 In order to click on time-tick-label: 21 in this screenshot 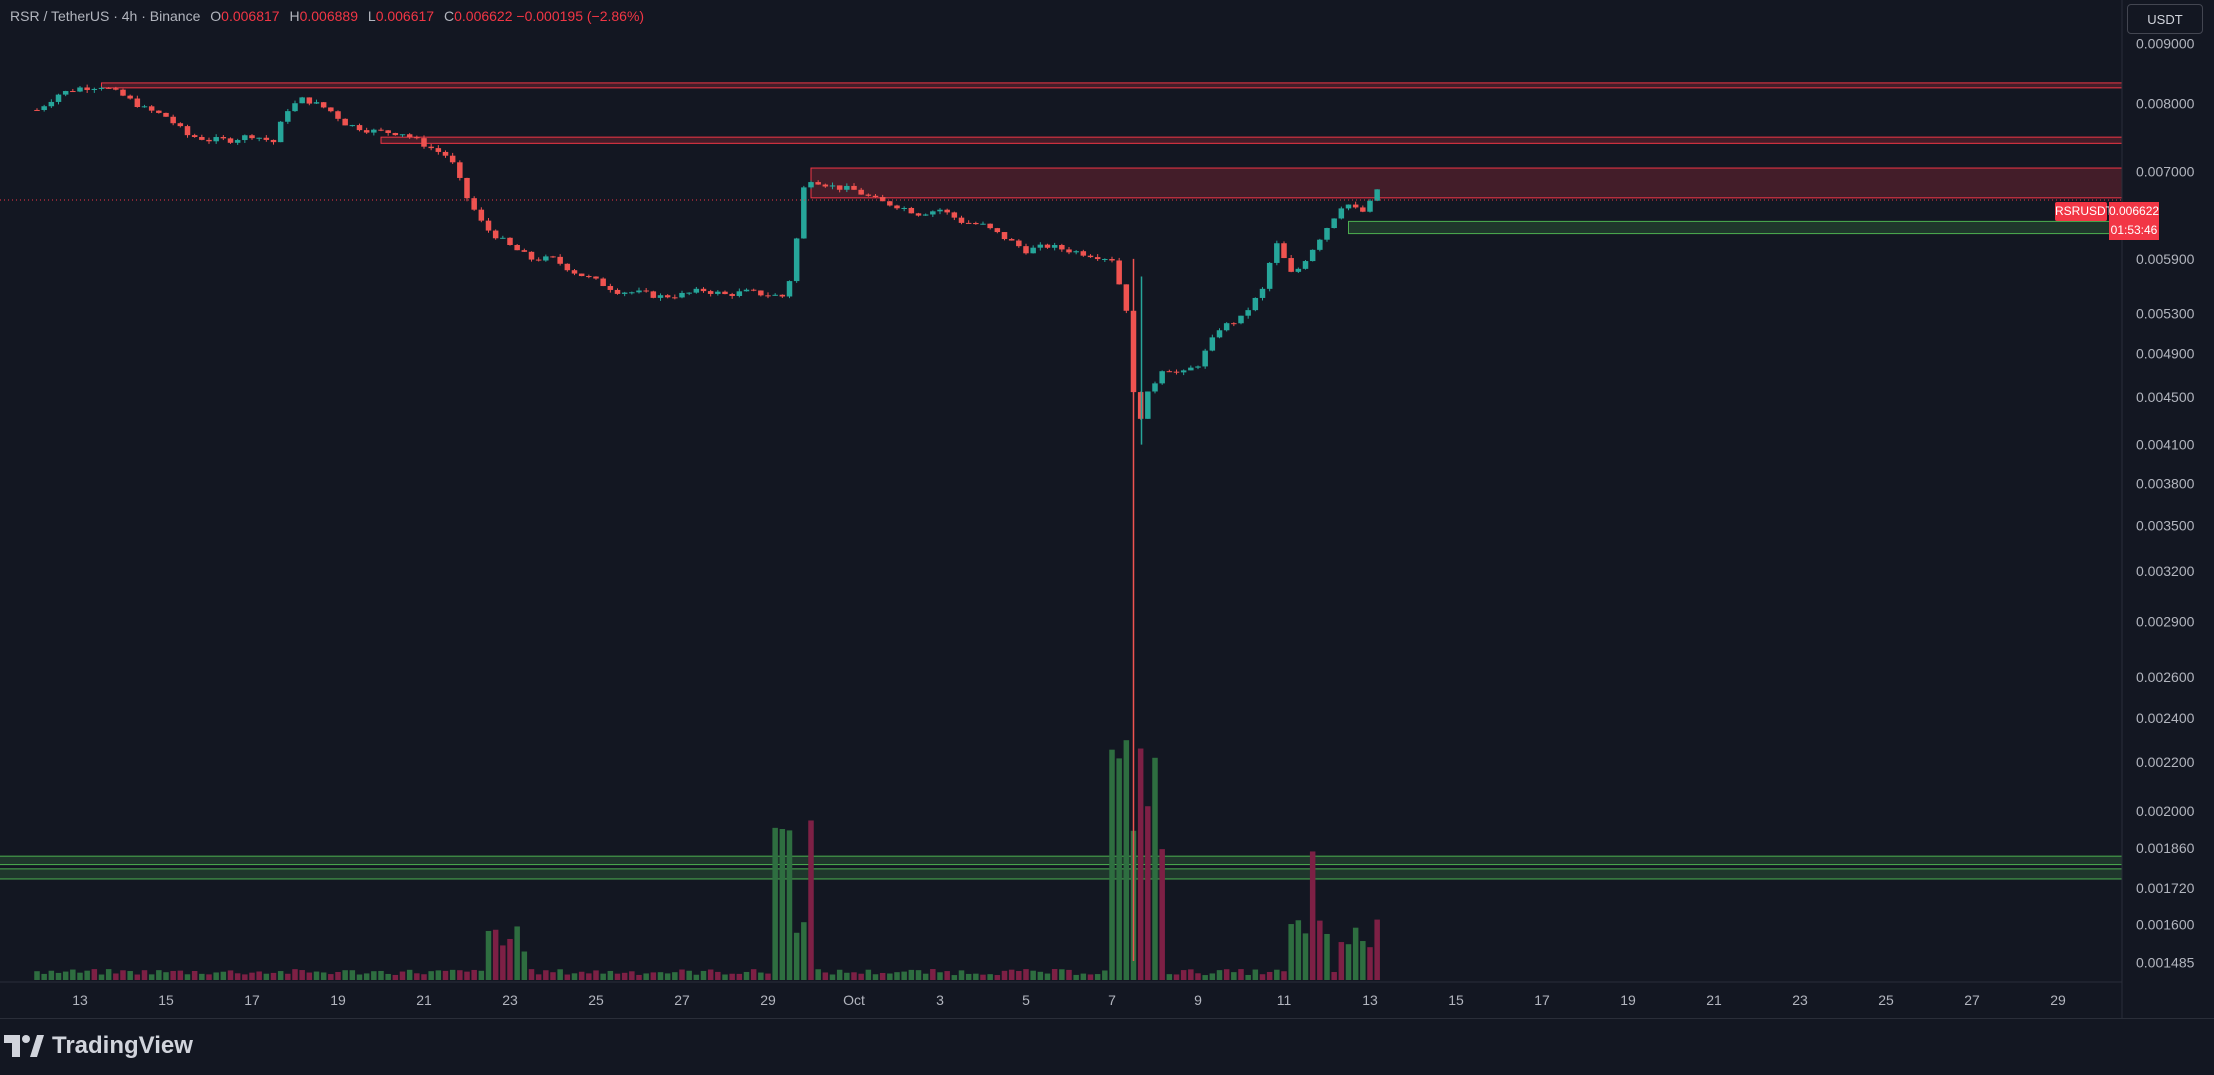, I will do `click(424, 1000)`.